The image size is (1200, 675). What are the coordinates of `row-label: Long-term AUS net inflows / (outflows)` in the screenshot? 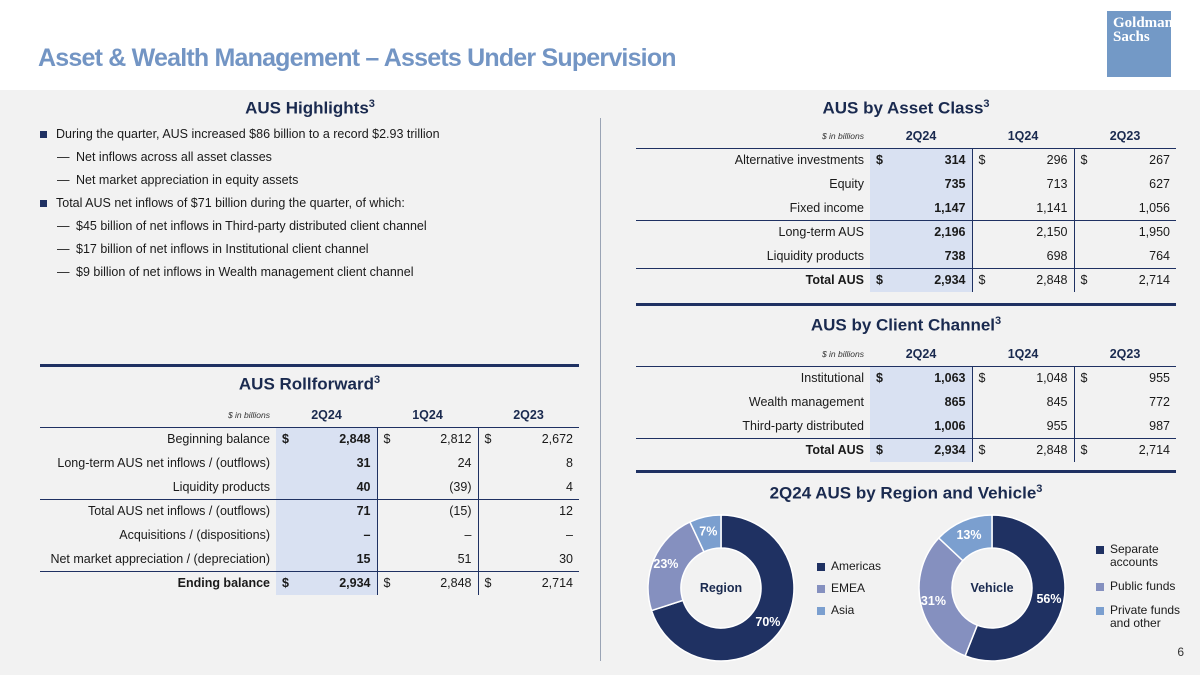 It's located at (163, 463).